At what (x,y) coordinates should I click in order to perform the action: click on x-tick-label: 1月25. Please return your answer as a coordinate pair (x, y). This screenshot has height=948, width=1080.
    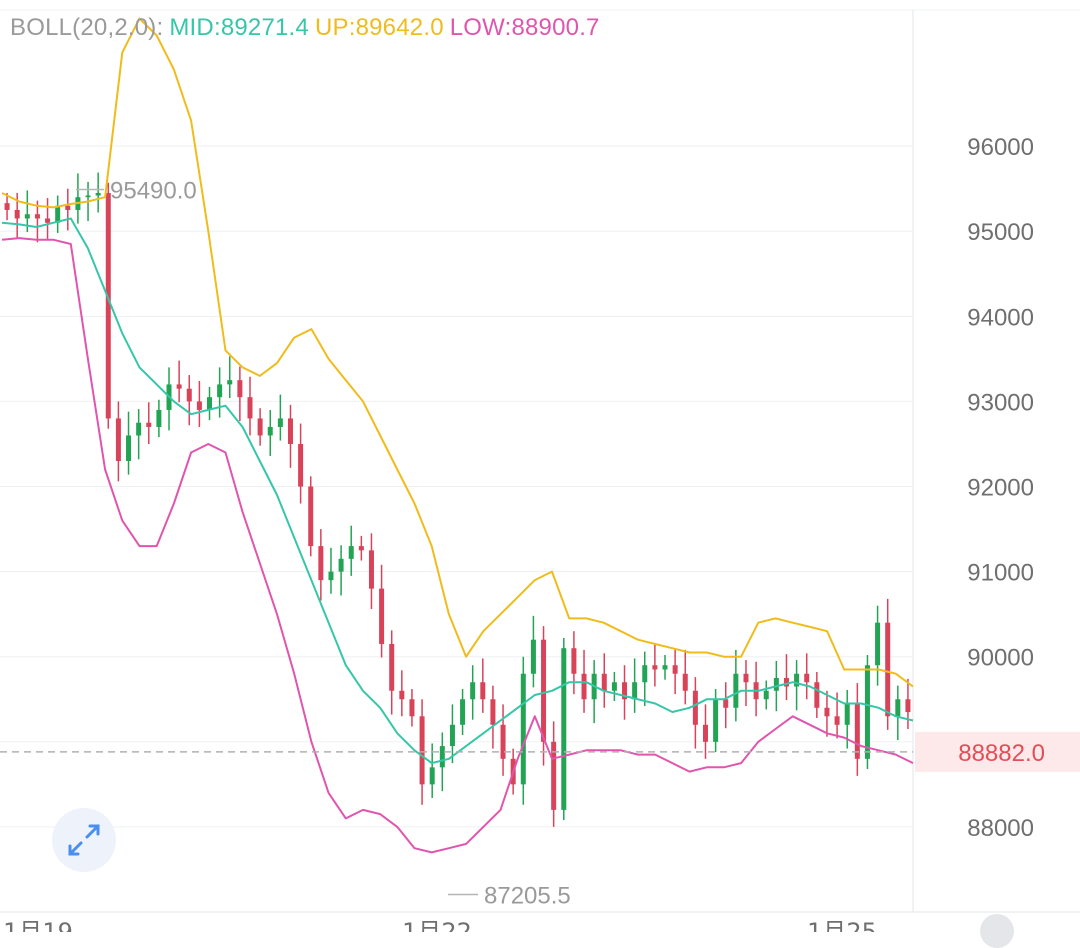
    Looking at the image, I should click on (842, 925).